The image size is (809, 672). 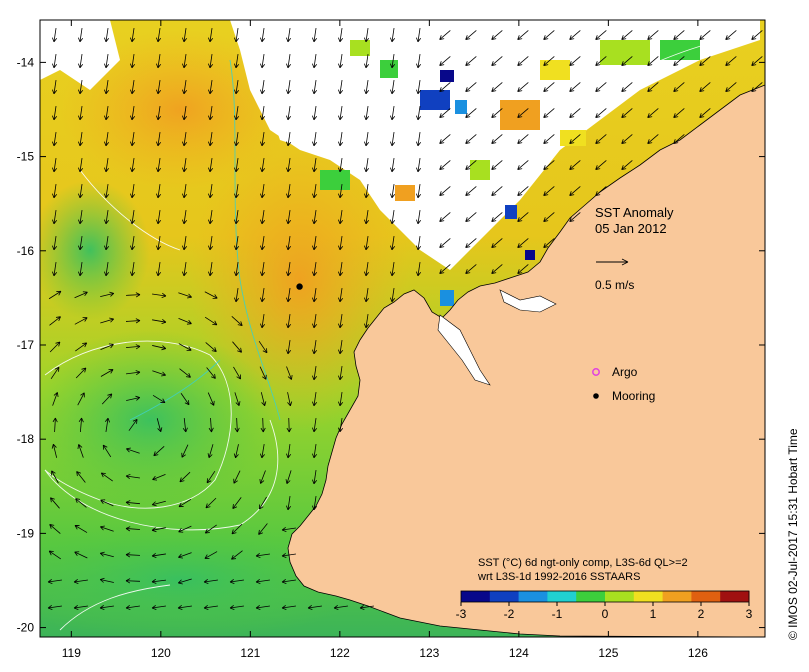 I want to click on x-tick-label: 124, so click(x=519, y=653).